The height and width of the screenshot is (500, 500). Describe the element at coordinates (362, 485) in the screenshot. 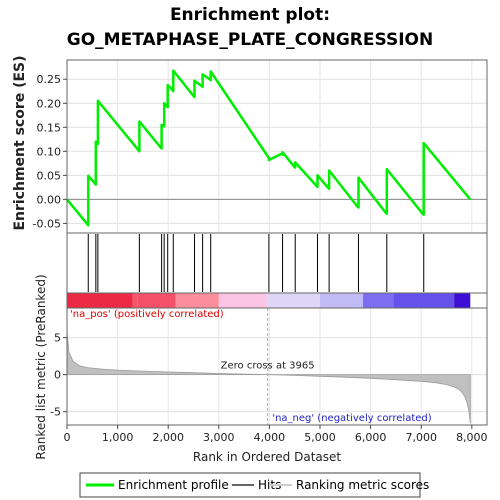

I see `legend-label: Ranking metric scores` at that location.